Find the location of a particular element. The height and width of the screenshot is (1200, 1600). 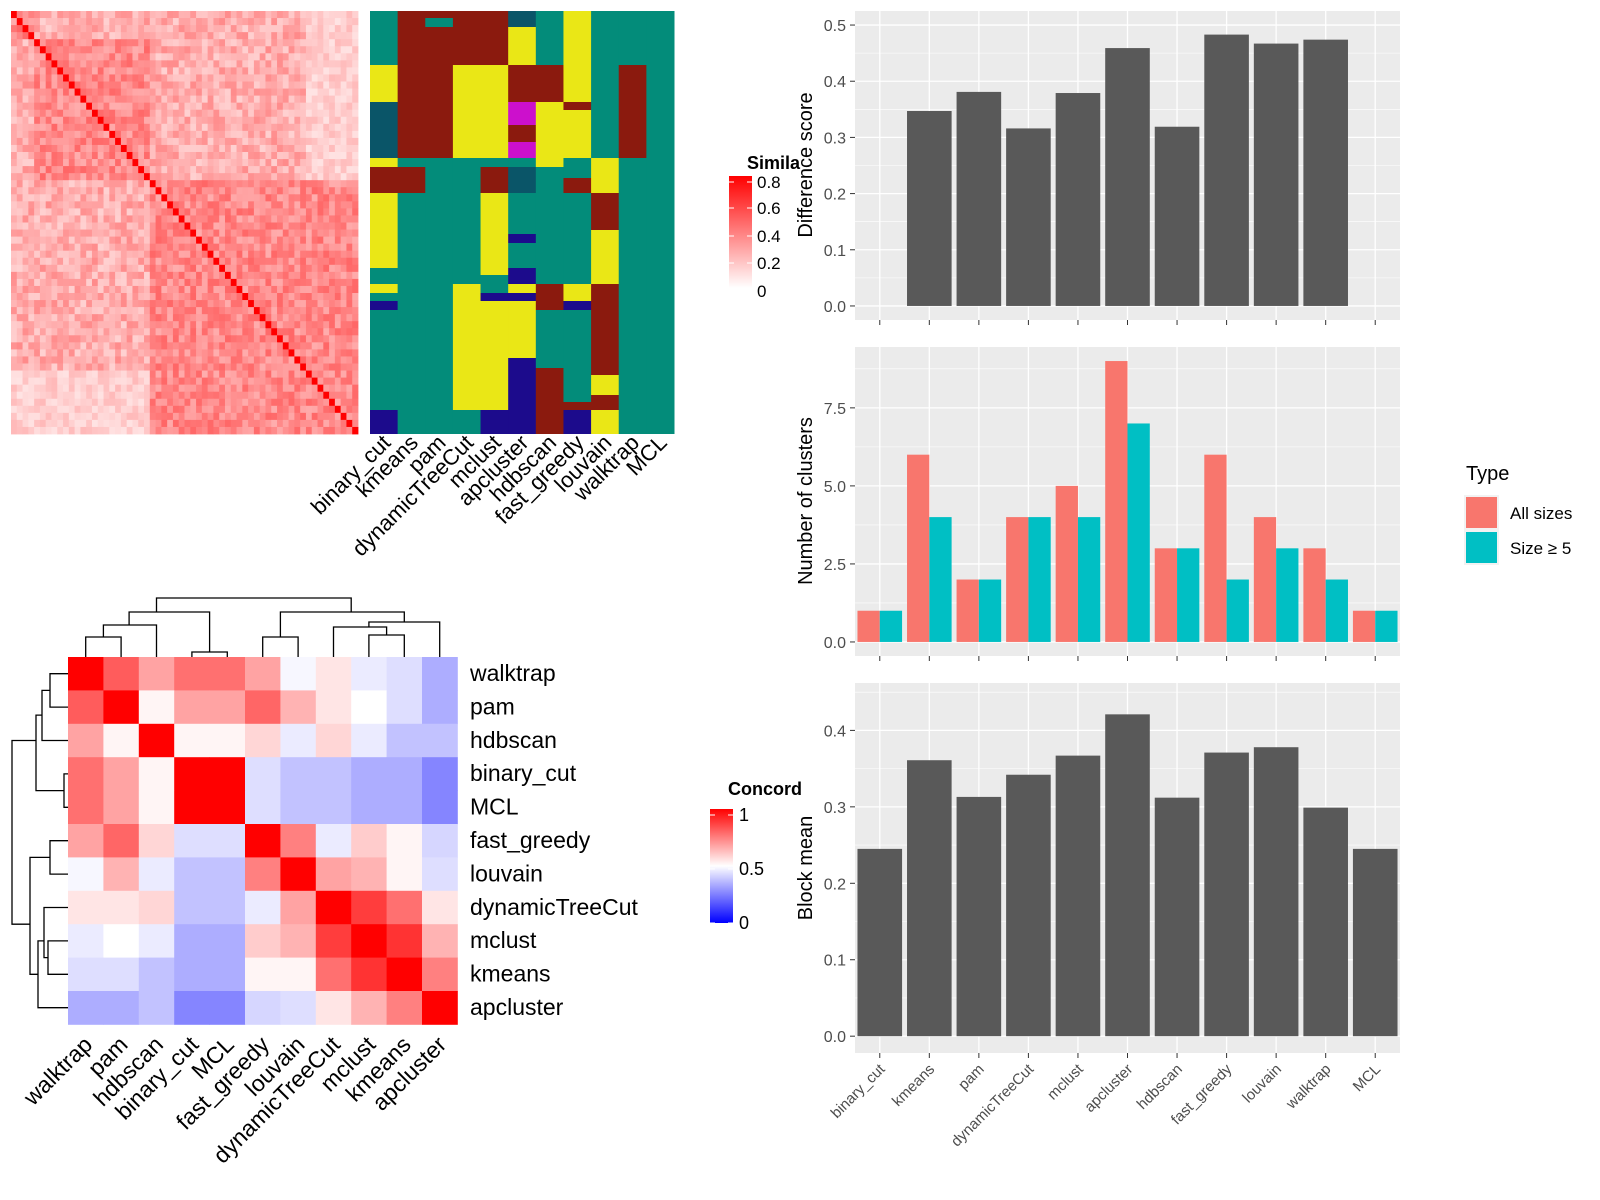

concordance-row-label: pam is located at coordinates (492, 706).